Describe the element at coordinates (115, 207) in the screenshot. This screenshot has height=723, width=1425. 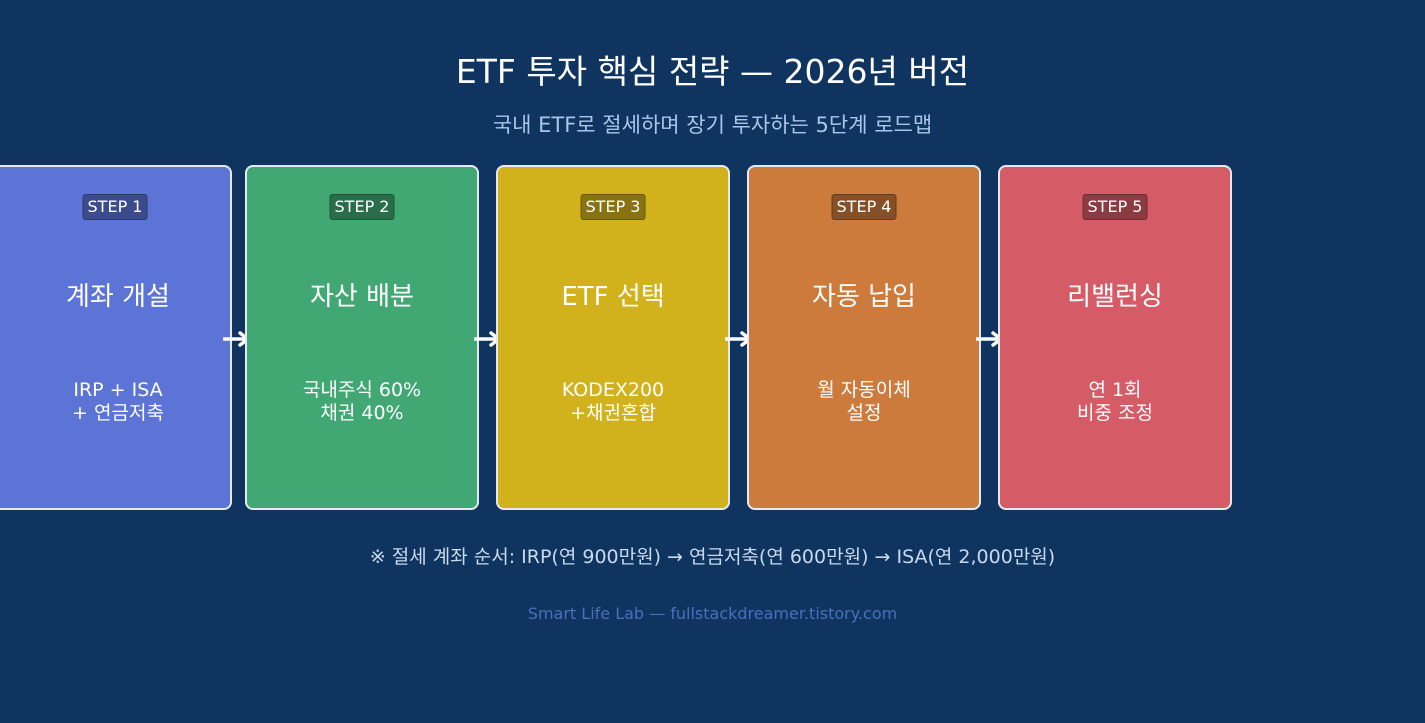
I see `step-badge: STEP 1` at that location.